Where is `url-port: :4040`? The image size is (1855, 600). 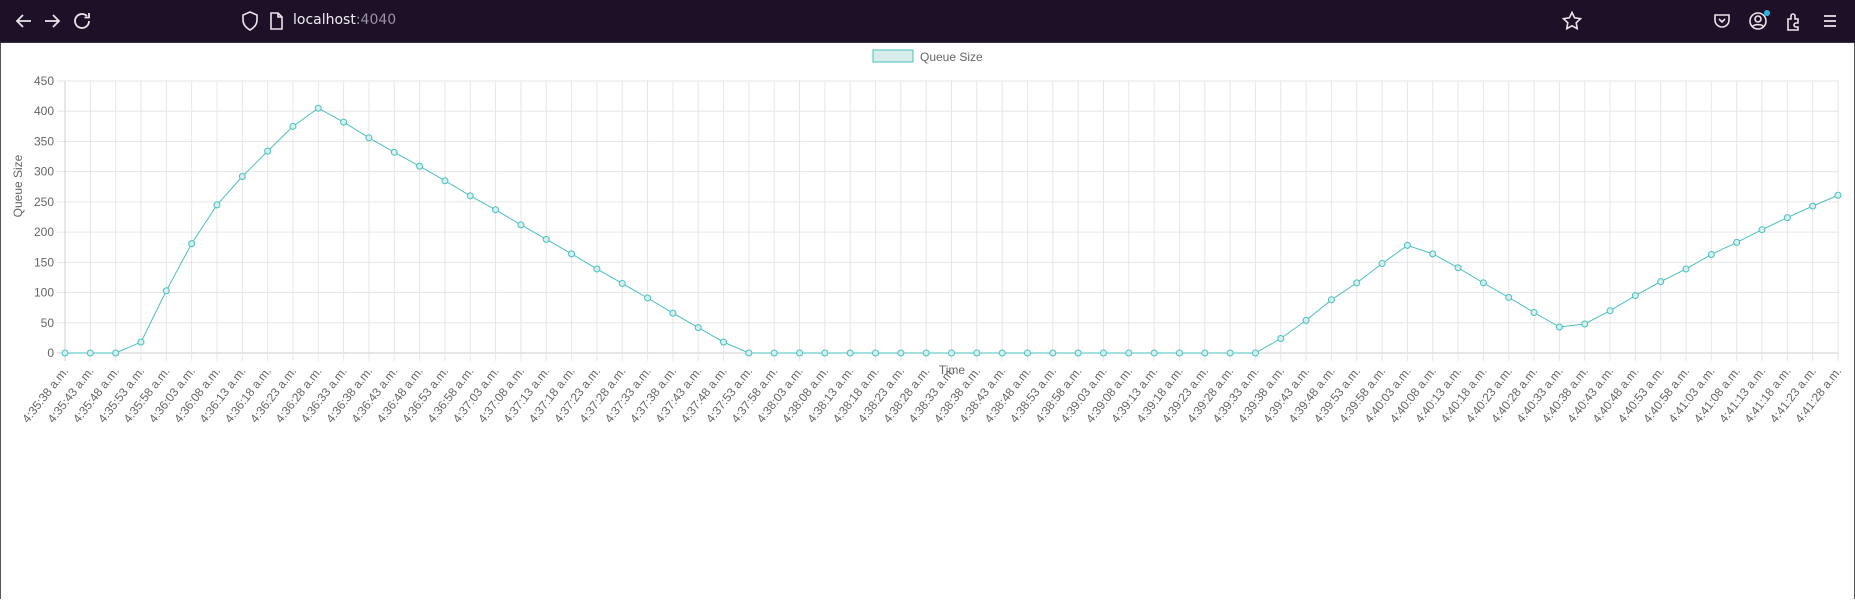
url-port: :4040 is located at coordinates (376, 20).